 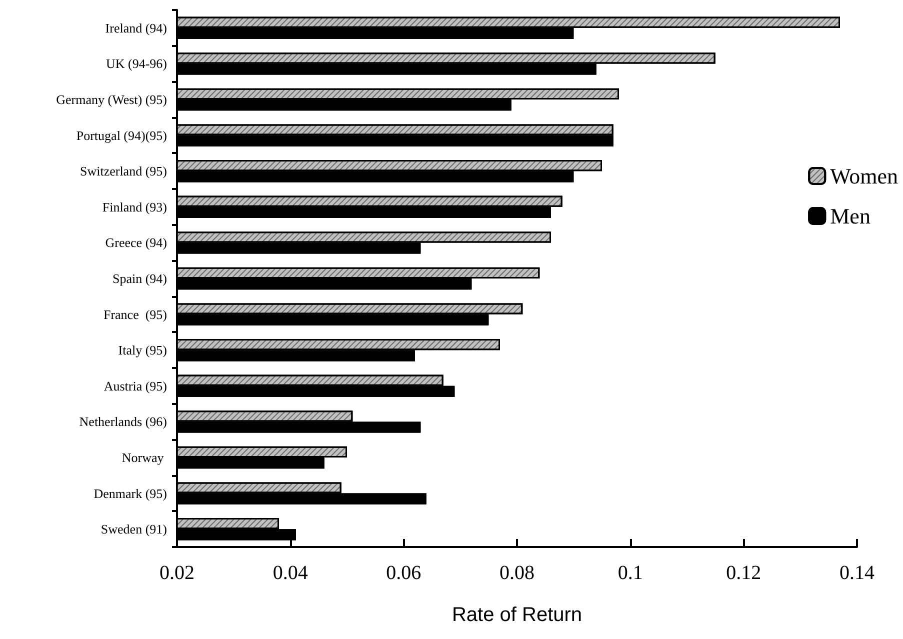 What do you see at coordinates (139, 278) in the screenshot?
I see `y-tick-label: Spain (94)` at bounding box center [139, 278].